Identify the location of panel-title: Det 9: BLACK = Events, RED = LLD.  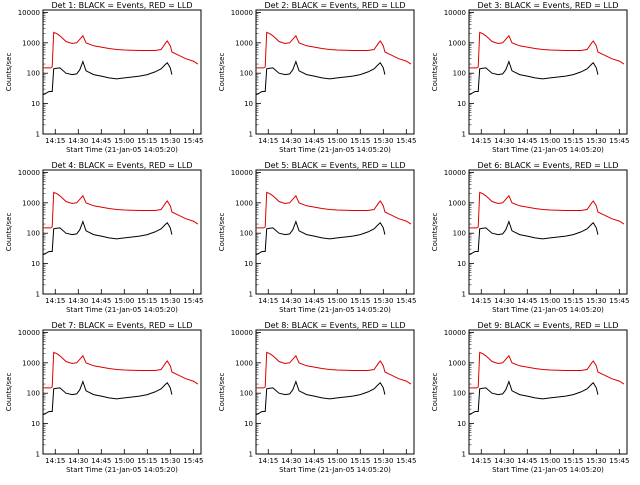
(548, 325).